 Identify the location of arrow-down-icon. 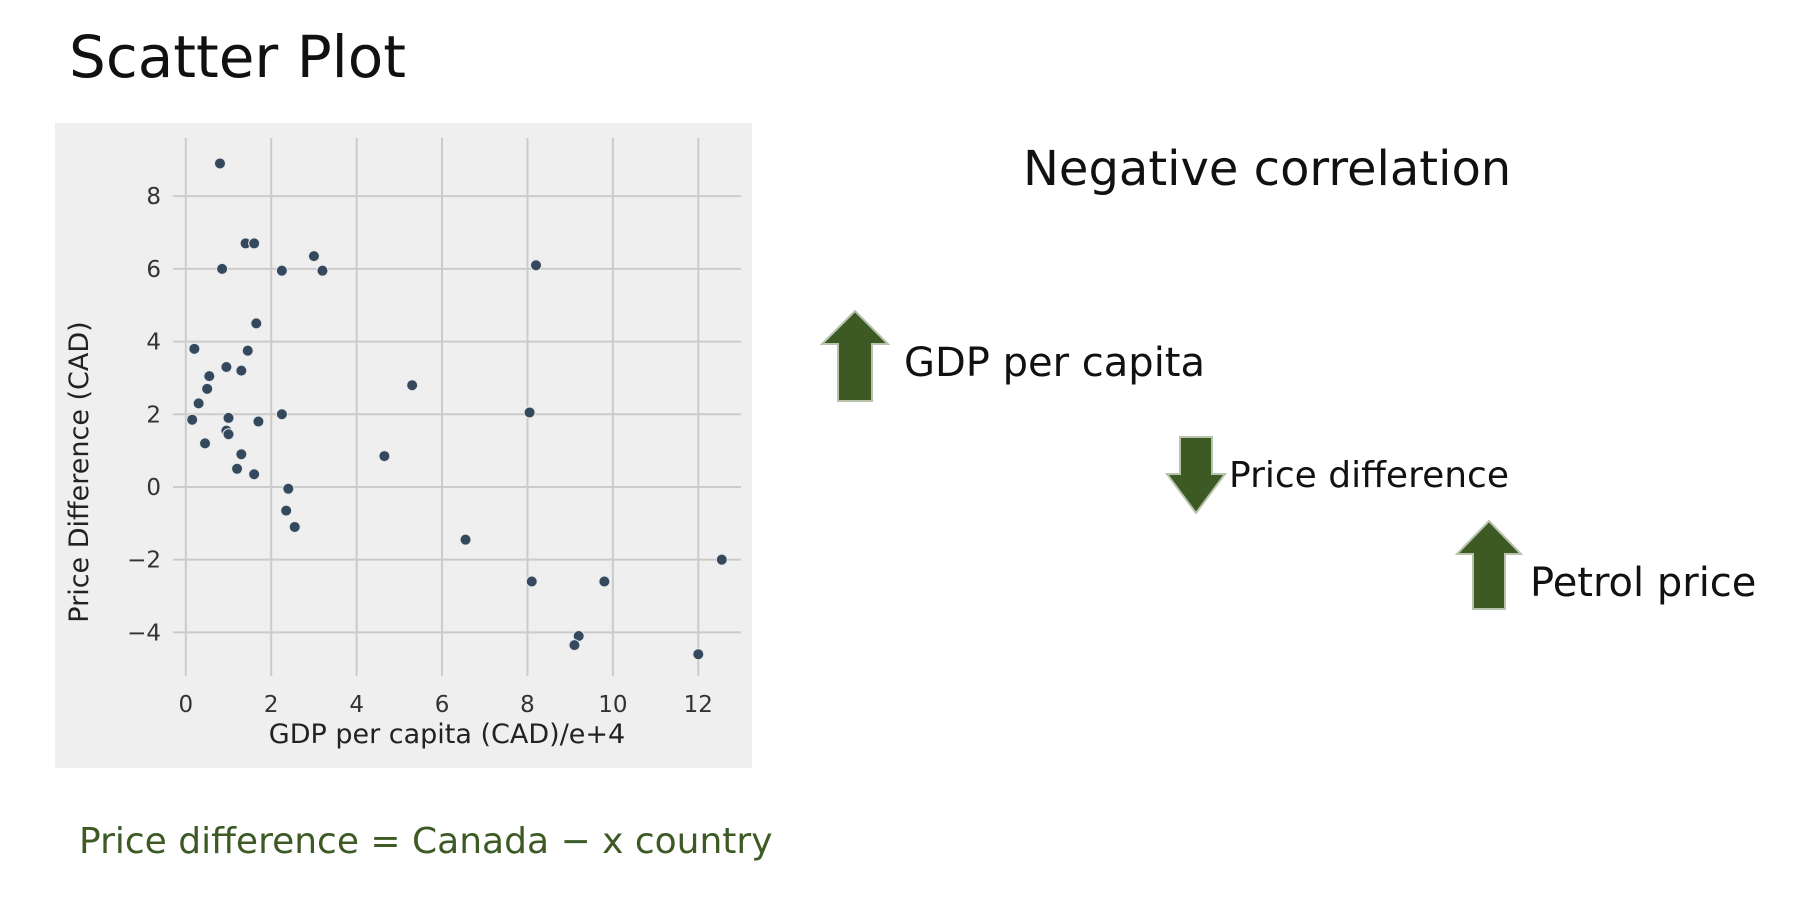
(1196, 475).